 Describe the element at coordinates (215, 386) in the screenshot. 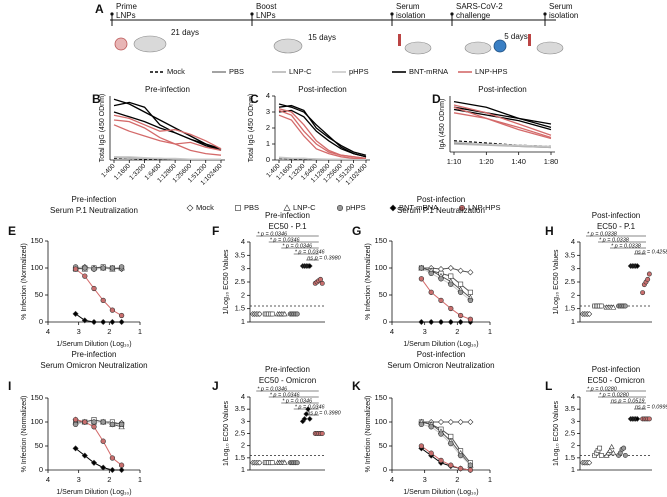

I see `panel-letter: J` at that location.